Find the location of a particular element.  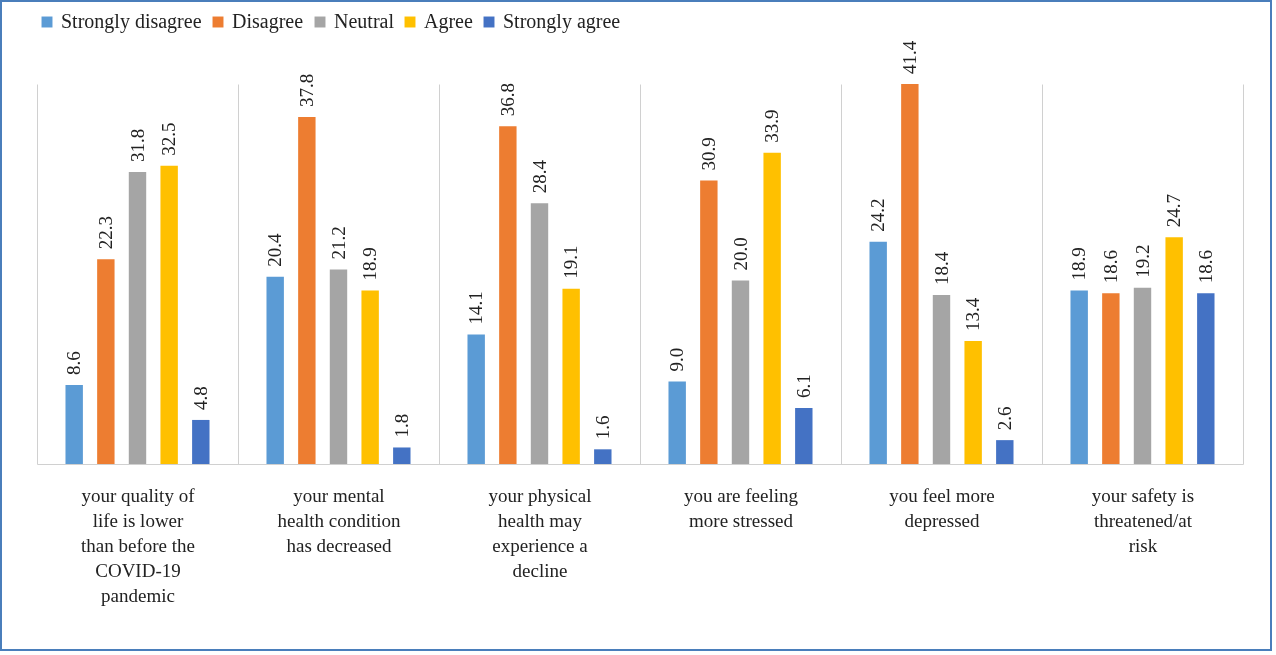

data-label: 14.1 is located at coordinates (476, 308).